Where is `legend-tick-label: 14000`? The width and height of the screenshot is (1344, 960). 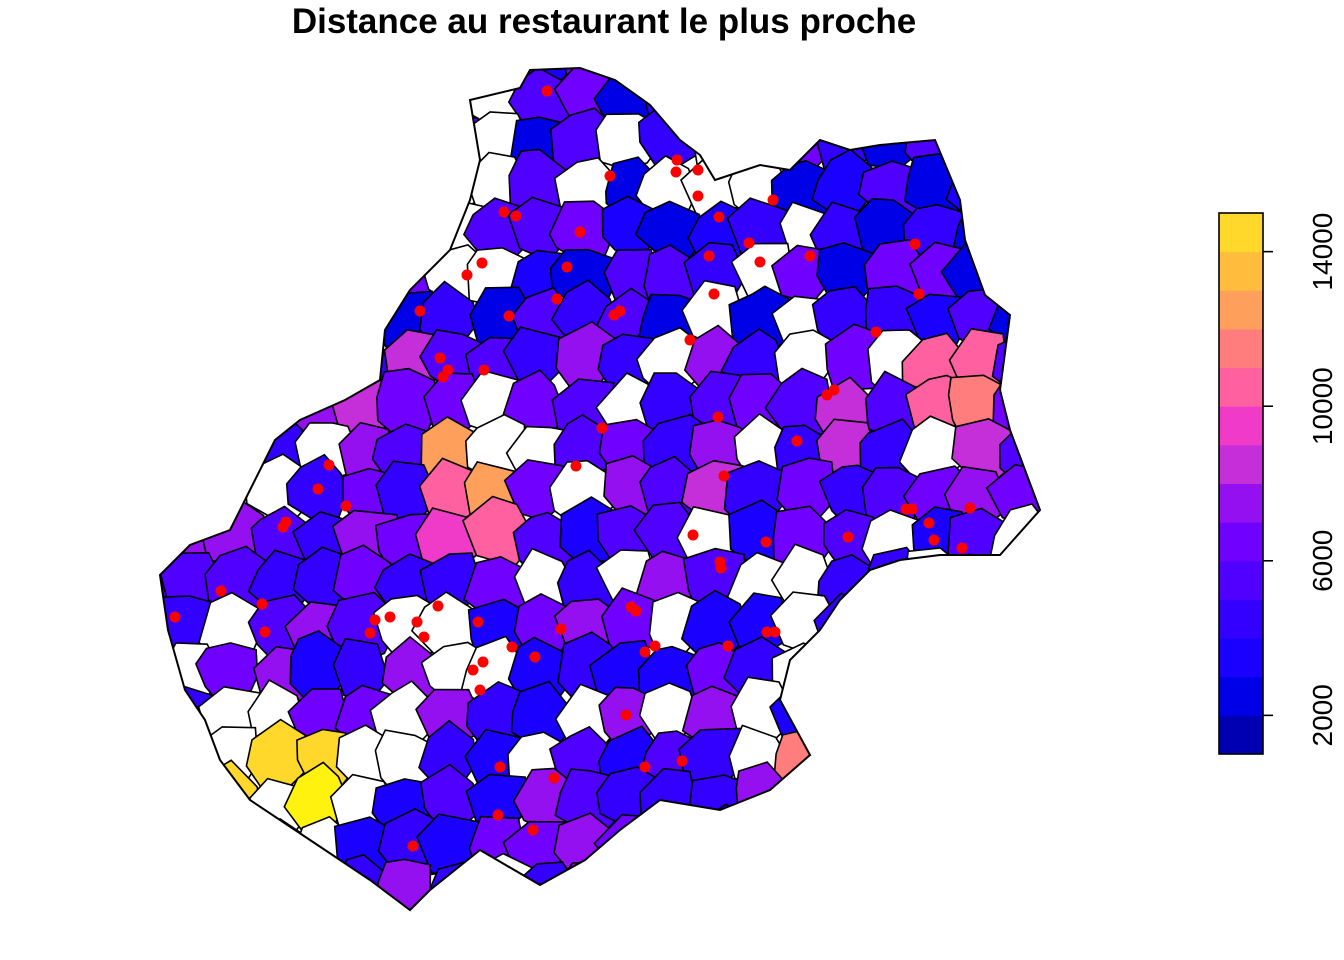
legend-tick-label: 14000 is located at coordinates (1322, 252).